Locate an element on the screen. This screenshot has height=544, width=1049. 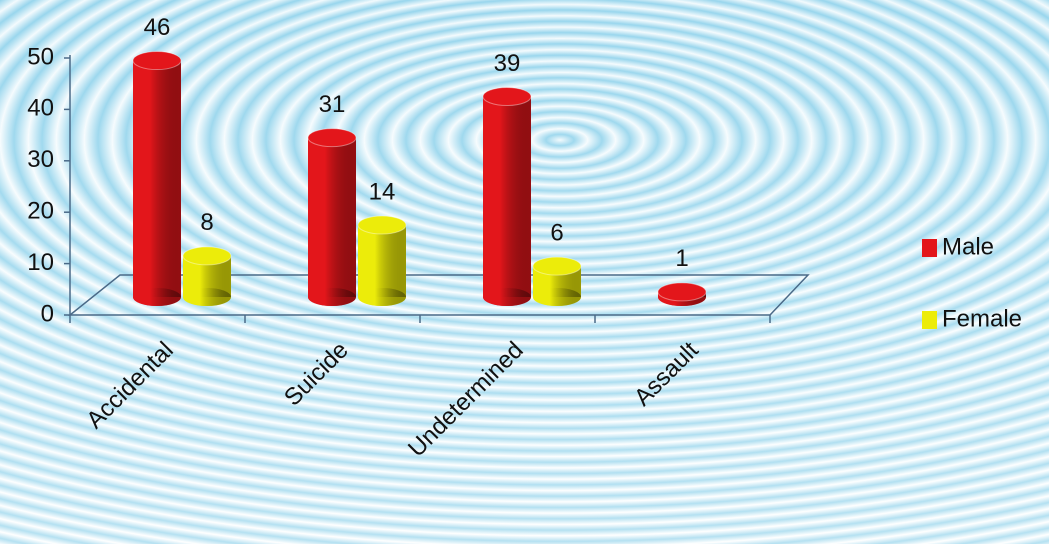
x-tick-label: Suicide is located at coordinates (316, 374).